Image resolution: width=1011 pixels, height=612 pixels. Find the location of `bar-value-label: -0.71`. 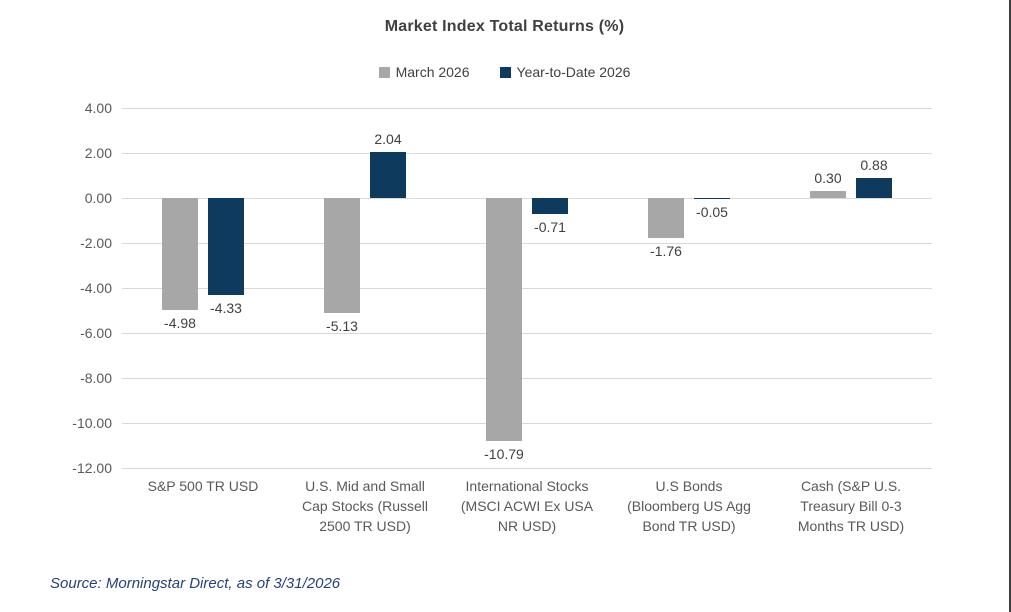

bar-value-label: -0.71 is located at coordinates (550, 226).